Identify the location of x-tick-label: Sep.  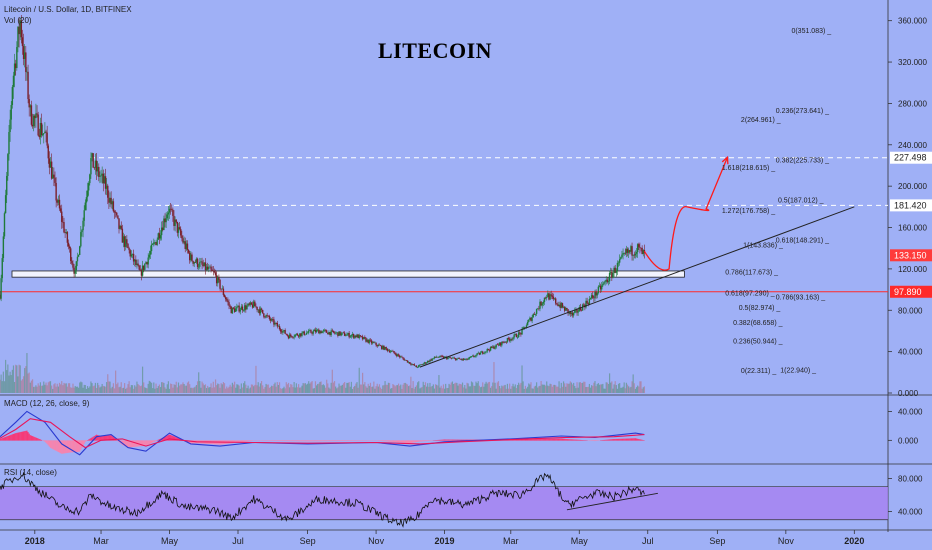
(308, 541).